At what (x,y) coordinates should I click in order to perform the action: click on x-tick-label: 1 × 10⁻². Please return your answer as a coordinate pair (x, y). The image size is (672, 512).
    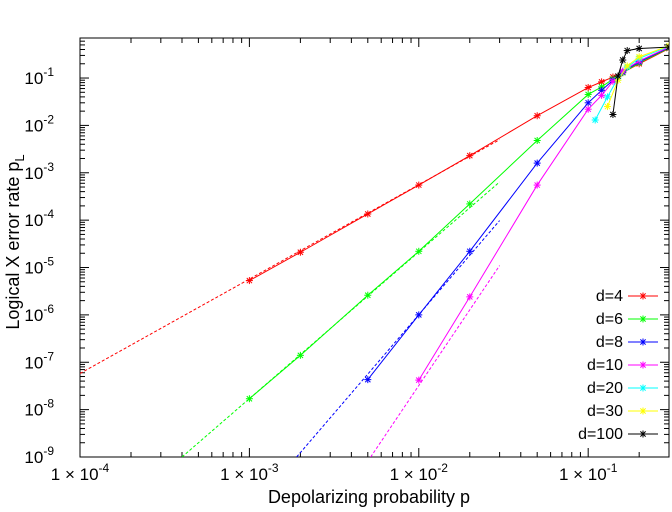
    Looking at the image, I should click on (419, 472).